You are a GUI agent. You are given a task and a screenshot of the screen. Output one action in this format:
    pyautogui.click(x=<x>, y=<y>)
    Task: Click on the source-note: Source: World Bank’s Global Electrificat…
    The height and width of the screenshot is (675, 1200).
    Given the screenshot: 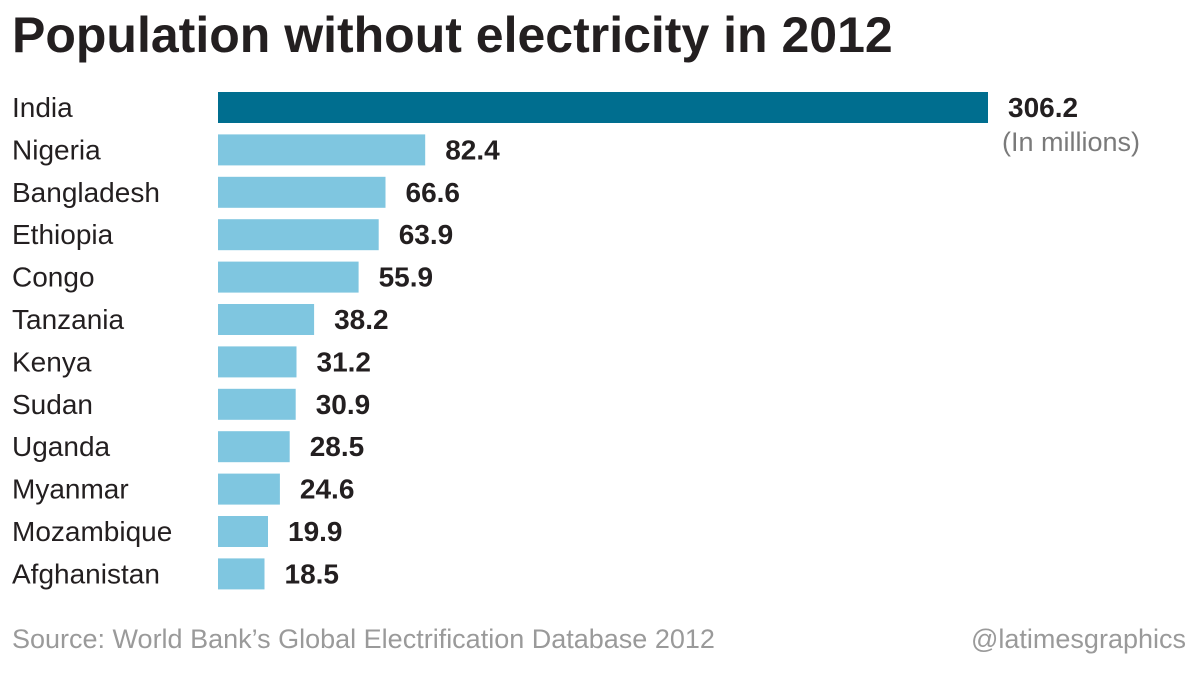 What is the action you would take?
    pyautogui.click(x=363, y=639)
    